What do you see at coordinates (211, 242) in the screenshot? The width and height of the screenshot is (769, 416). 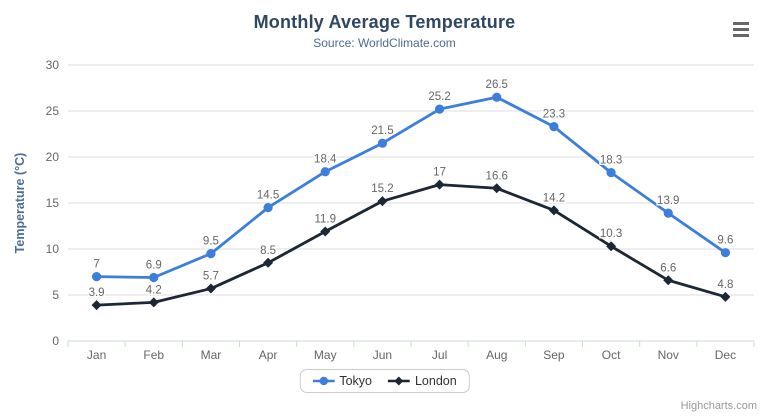 I see `tokyo-data-label: 9.5` at bounding box center [211, 242].